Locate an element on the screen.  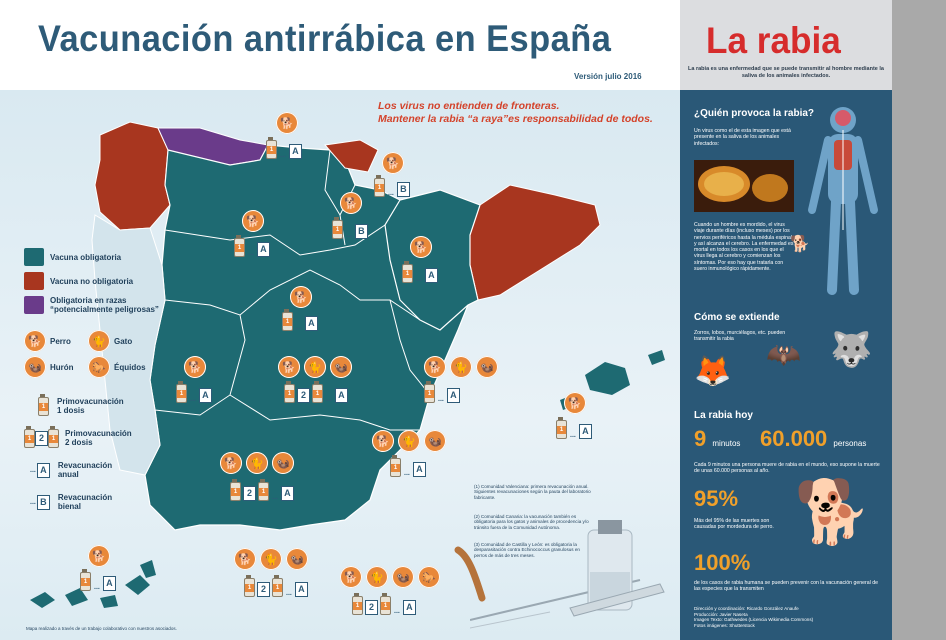
dose-two-code: 2 is located at coordinates (371, 607).